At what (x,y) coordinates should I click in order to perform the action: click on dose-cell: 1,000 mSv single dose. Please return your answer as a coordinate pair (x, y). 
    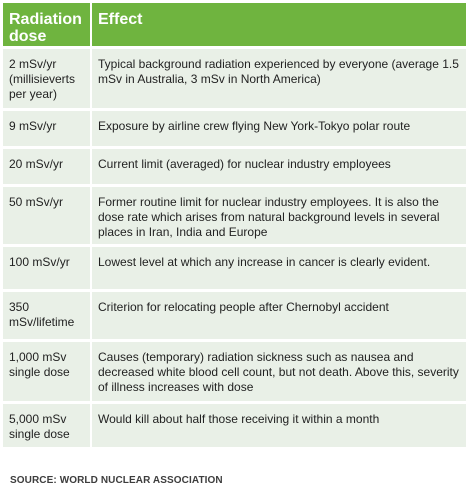
    Looking at the image, I should click on (47, 370).